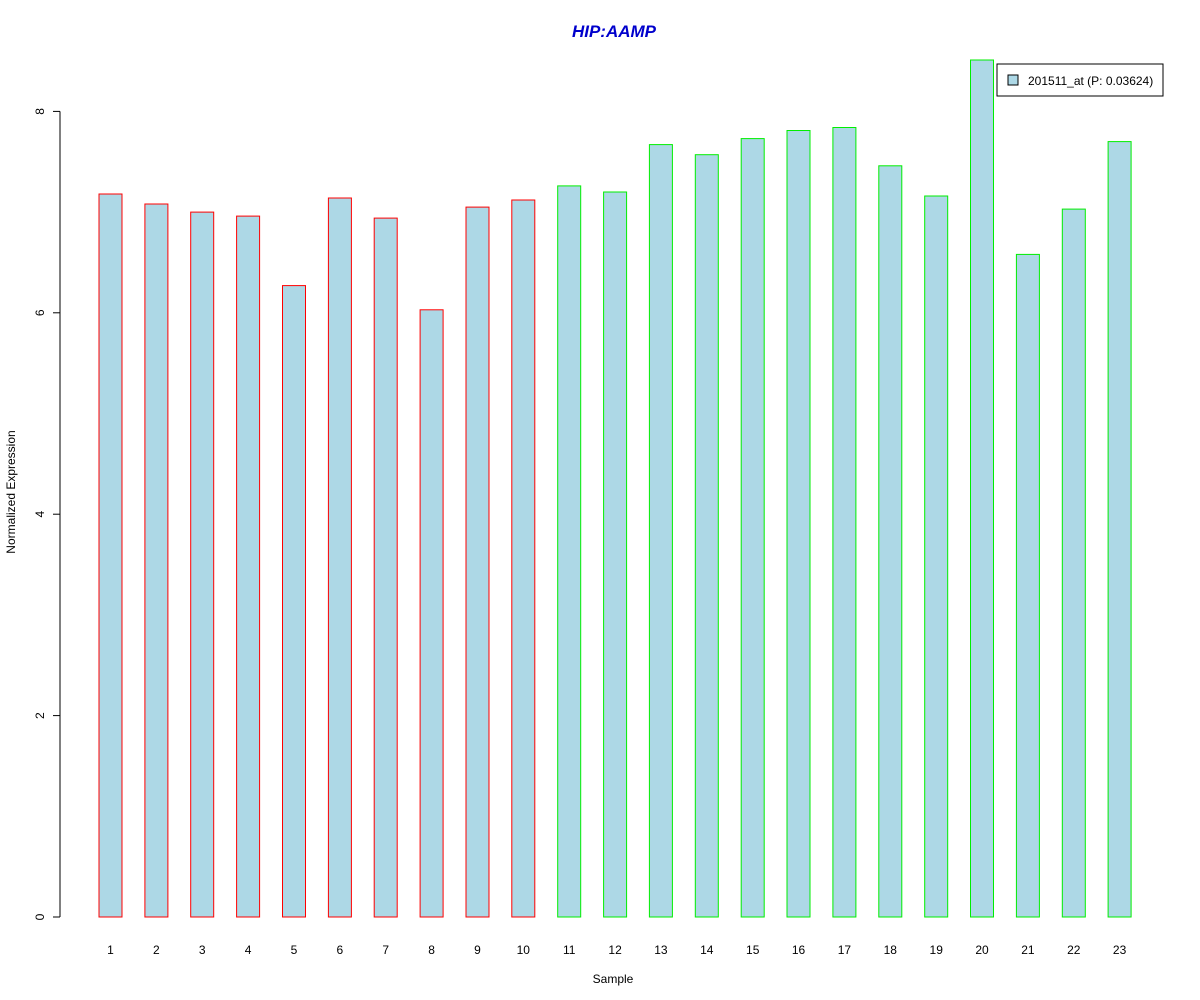 This screenshot has width=1200, height=1000. Describe the element at coordinates (40, 312) in the screenshot. I see `y-tick-label: 6` at that location.